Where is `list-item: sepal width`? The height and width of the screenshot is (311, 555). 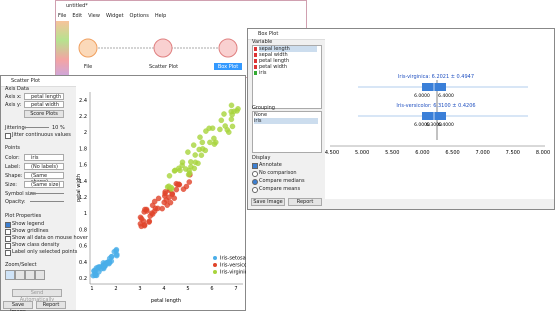
list-item: sepal width is located at coordinates (273, 55).